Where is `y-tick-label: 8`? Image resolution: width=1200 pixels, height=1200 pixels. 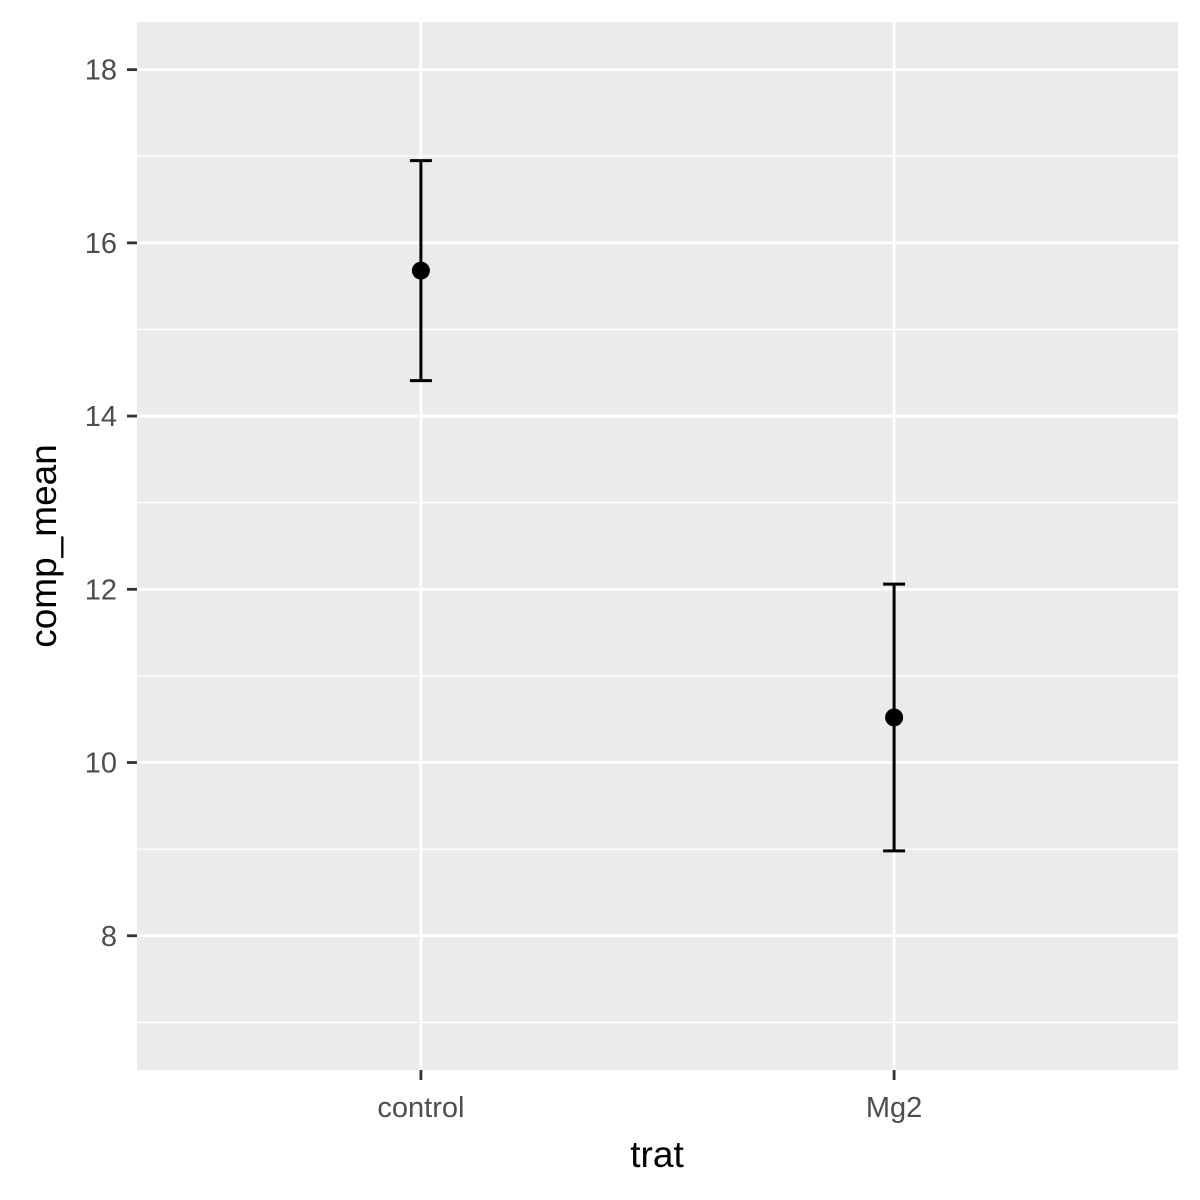 y-tick-label: 8 is located at coordinates (109, 937).